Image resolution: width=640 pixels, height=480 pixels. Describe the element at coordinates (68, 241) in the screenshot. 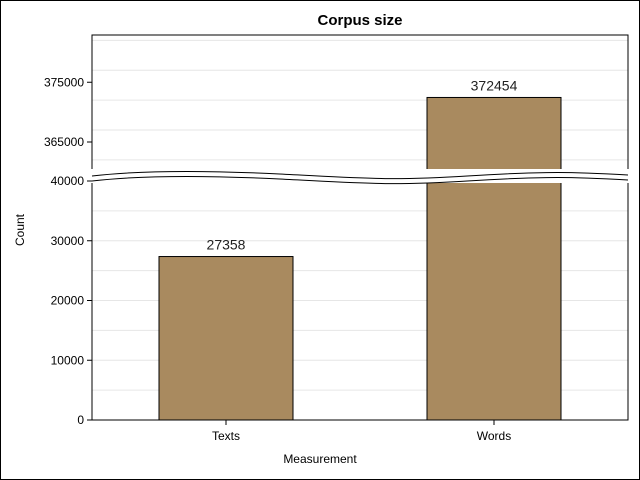

I see `y-tick-label: 30000` at that location.